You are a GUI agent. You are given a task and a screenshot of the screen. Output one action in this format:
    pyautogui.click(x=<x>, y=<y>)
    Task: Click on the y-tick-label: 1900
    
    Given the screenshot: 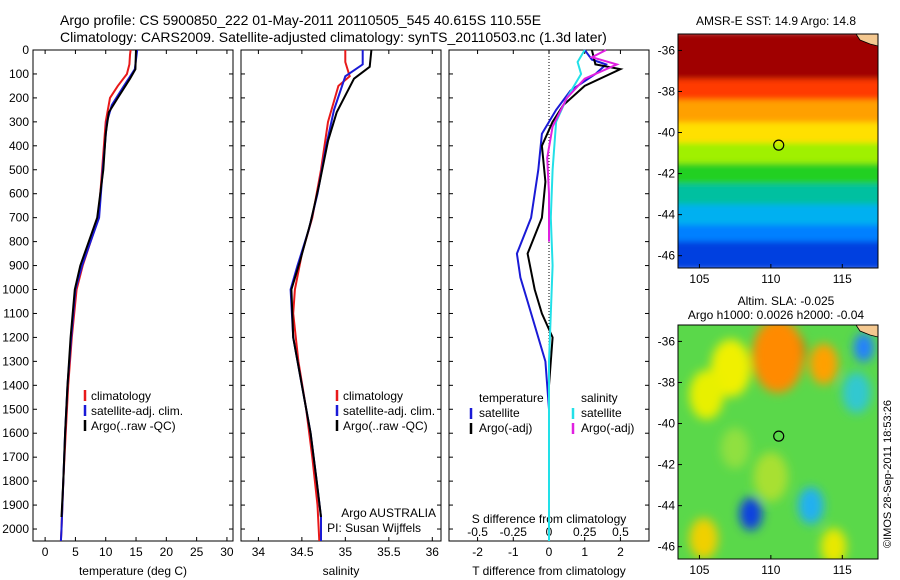 What is the action you would take?
    pyautogui.click(x=15, y=505)
    